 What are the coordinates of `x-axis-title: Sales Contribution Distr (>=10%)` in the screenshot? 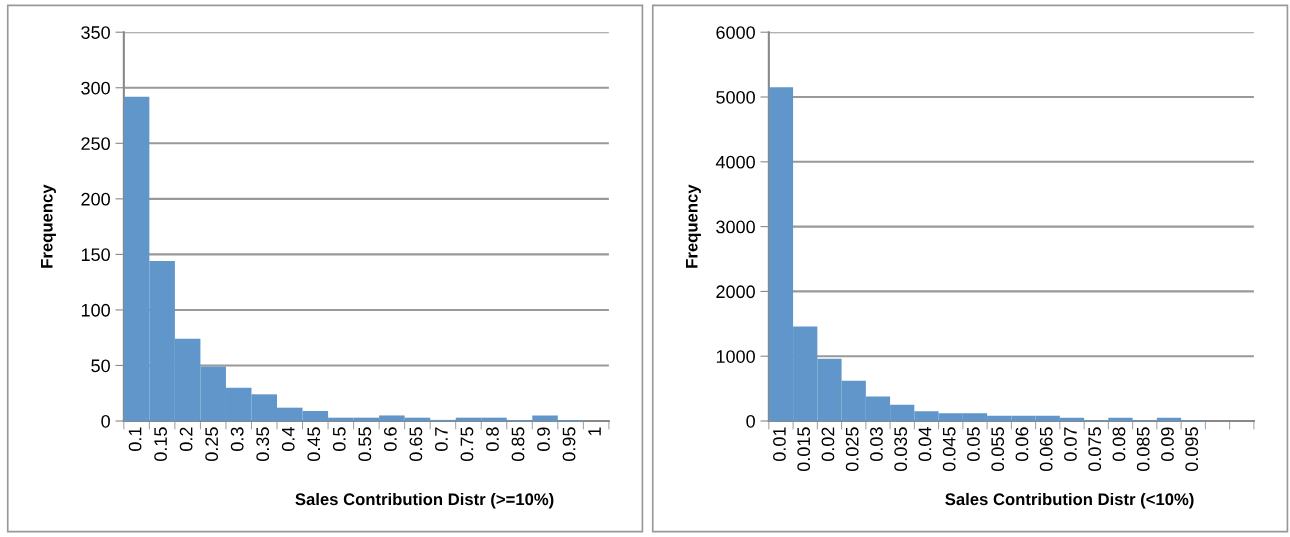 It's located at (424, 500).